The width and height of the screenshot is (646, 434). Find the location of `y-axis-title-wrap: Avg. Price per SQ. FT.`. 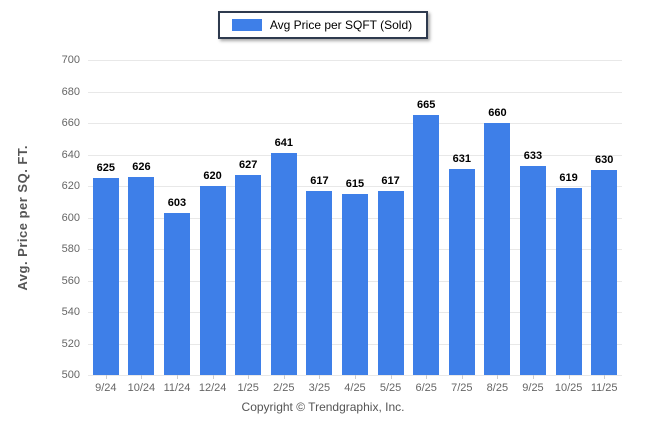

y-axis-title-wrap: Avg. Price per SQ. FT. is located at coordinates (22, 217).